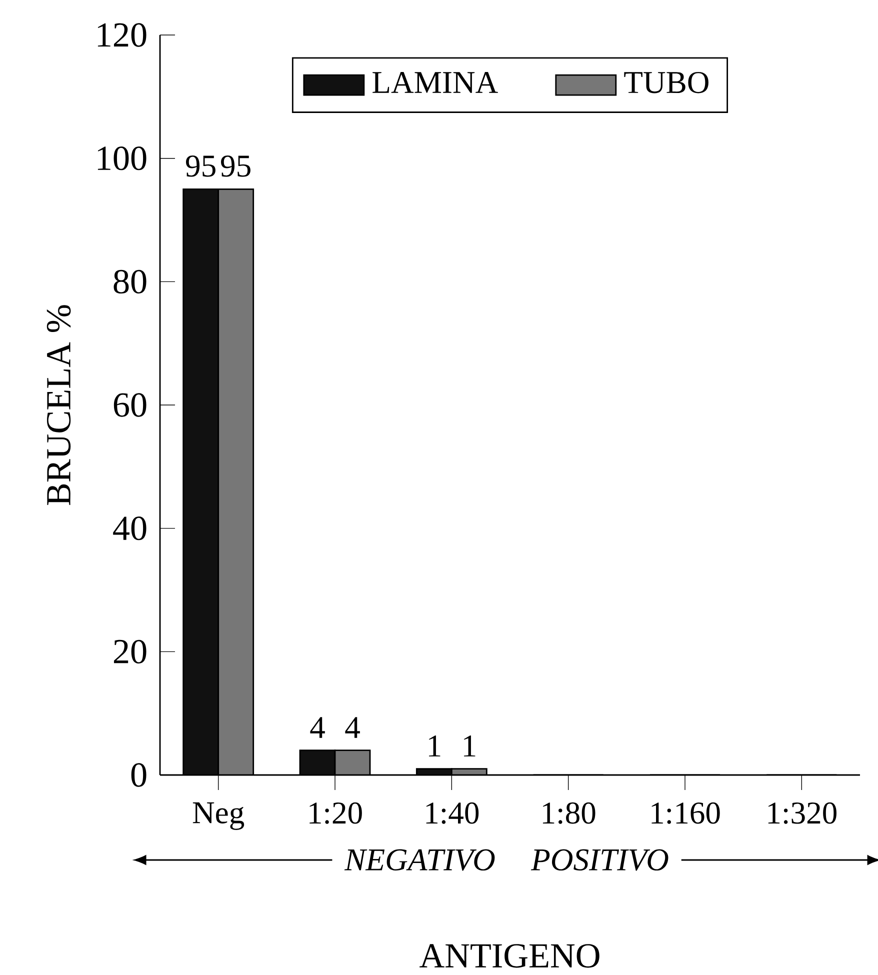 The width and height of the screenshot is (878, 975). Describe the element at coordinates (802, 813) in the screenshot. I see `x-tick-label: 1:320` at that location.